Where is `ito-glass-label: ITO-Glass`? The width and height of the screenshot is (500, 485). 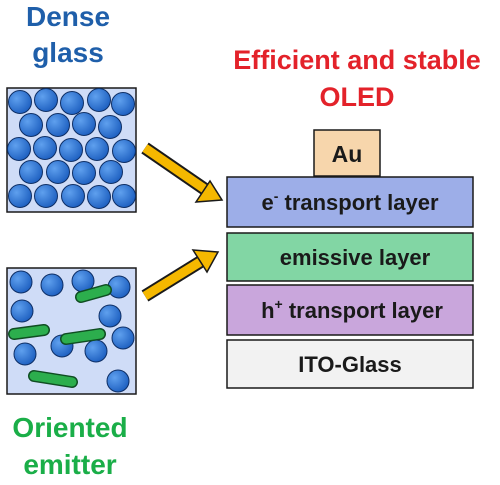
ito-glass-label: ITO-Glass is located at coordinates (350, 364).